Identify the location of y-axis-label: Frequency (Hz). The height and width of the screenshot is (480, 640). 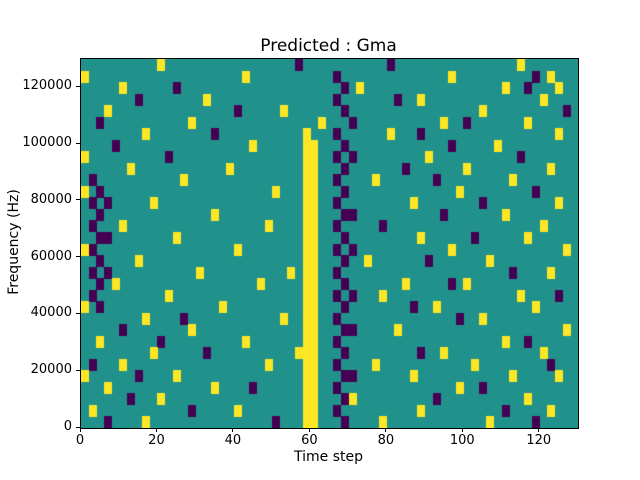
(14, 242).